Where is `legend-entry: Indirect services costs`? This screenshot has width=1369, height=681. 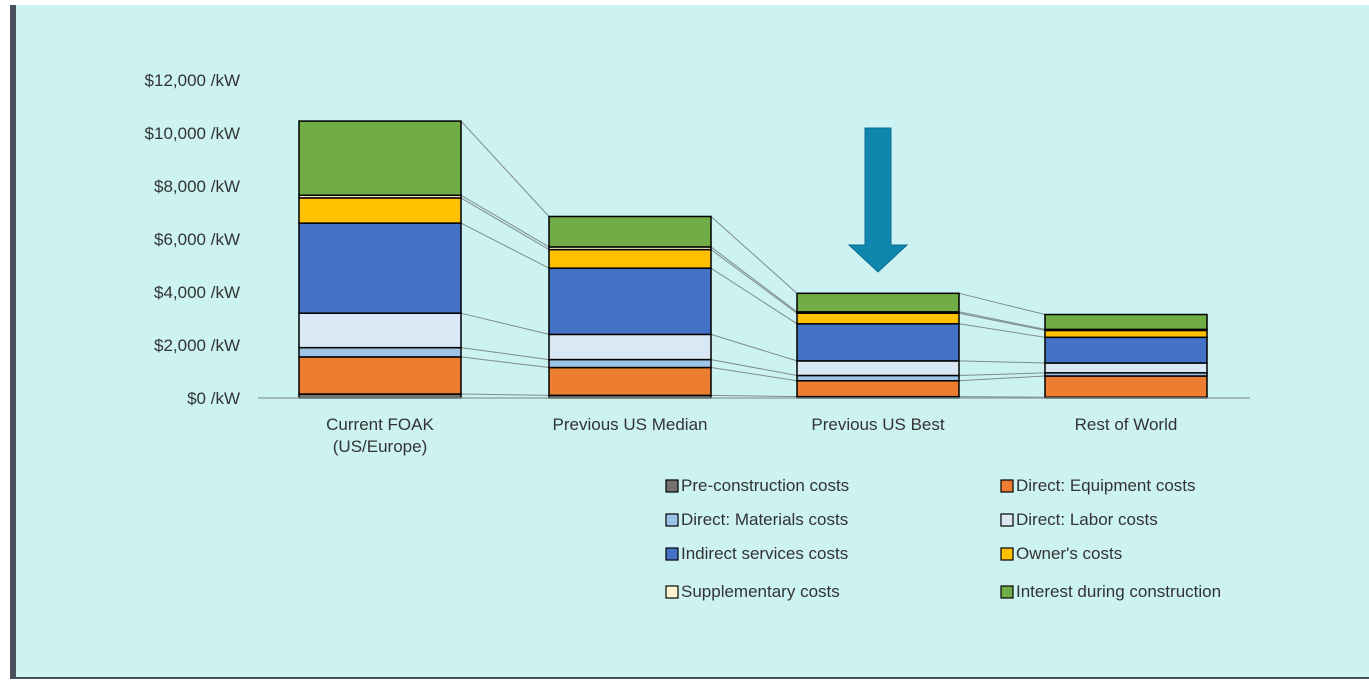
legend-entry: Indirect services costs is located at coordinates (764, 553).